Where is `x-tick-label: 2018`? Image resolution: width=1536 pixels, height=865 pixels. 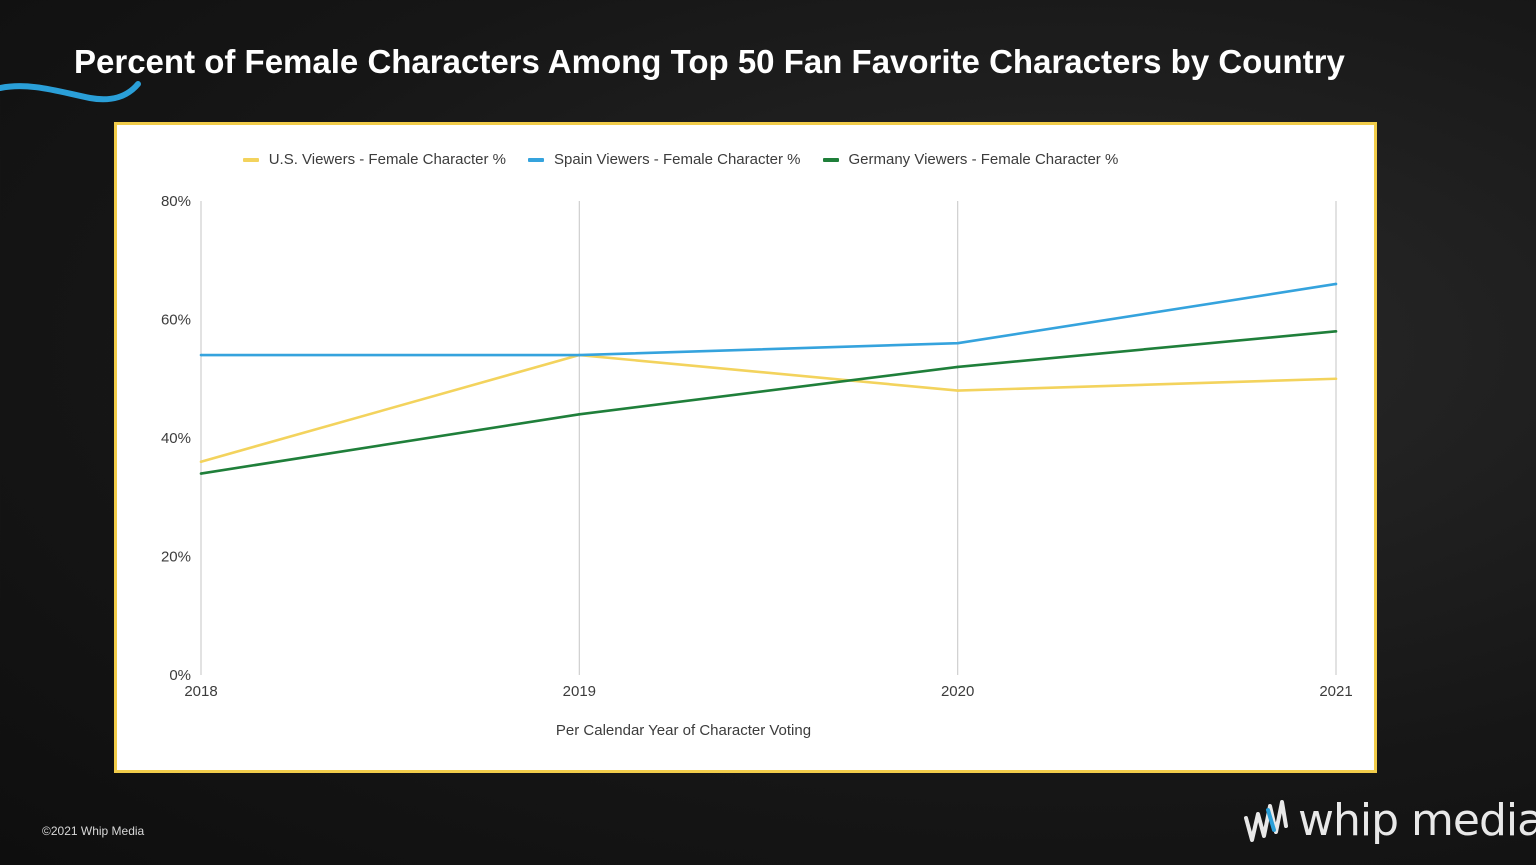
x-tick-label: 2018 is located at coordinates (200, 691).